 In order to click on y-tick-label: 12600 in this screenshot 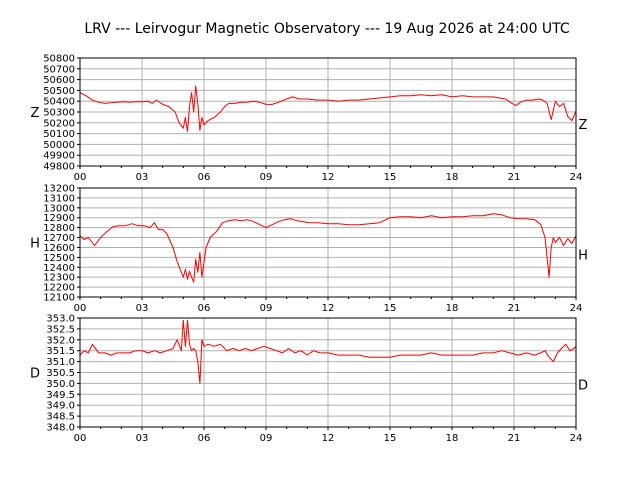, I will do `click(59, 248)`.